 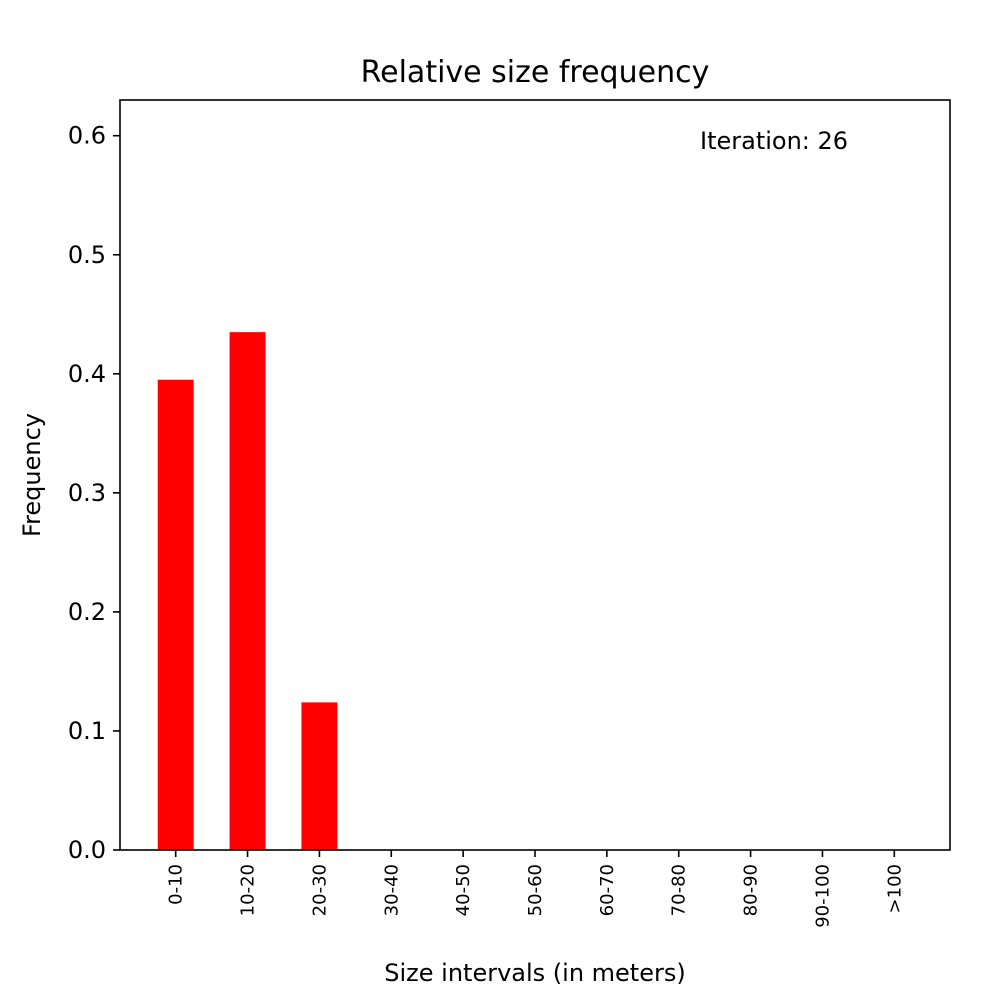 I want to click on x-tick-label: 60-70, so click(x=607, y=890).